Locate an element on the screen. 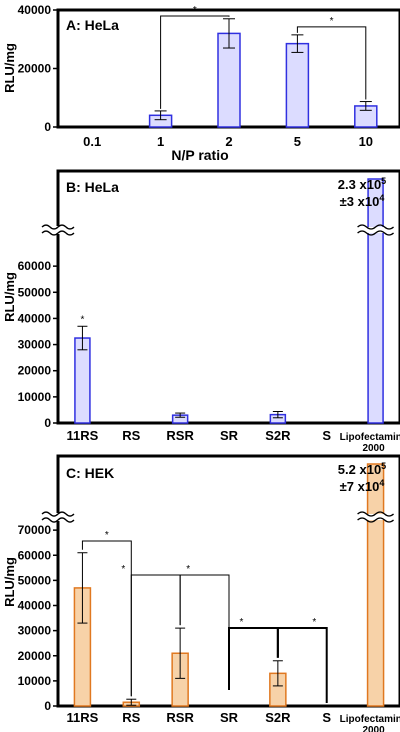 Image resolution: width=400 pixels, height=732 pixels. bar-value-annotation: 5.2 x10⁵ is located at coordinates (362, 469).